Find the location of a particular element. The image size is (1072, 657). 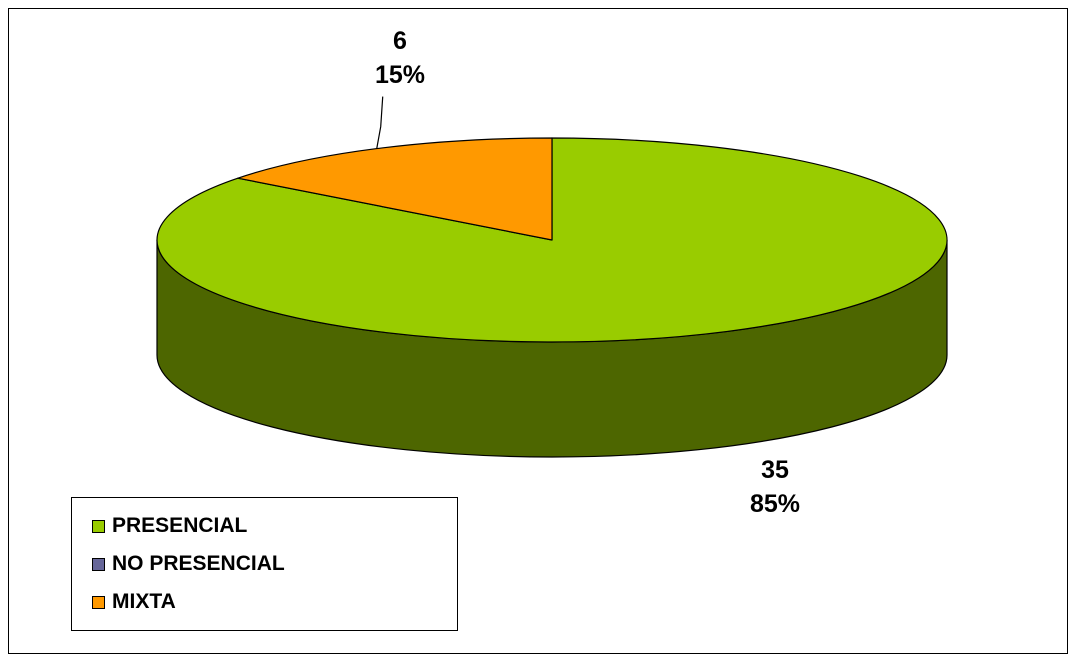

data-label-presencial: 35 85% is located at coordinates (775, 487).